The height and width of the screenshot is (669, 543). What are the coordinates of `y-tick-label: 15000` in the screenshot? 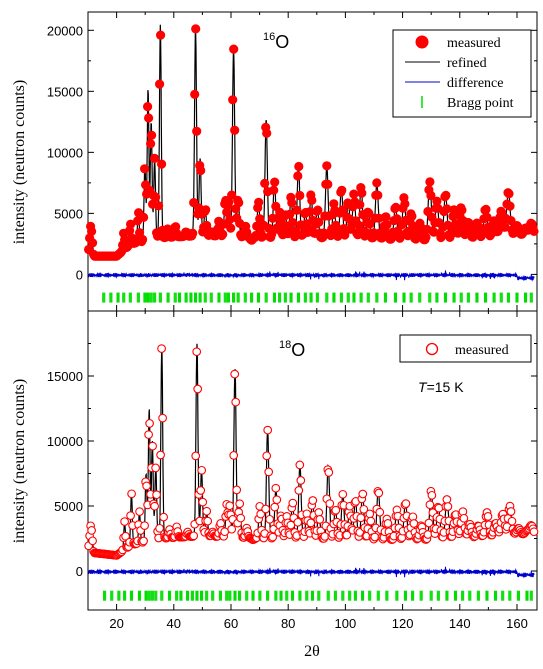 It's located at (65, 91).